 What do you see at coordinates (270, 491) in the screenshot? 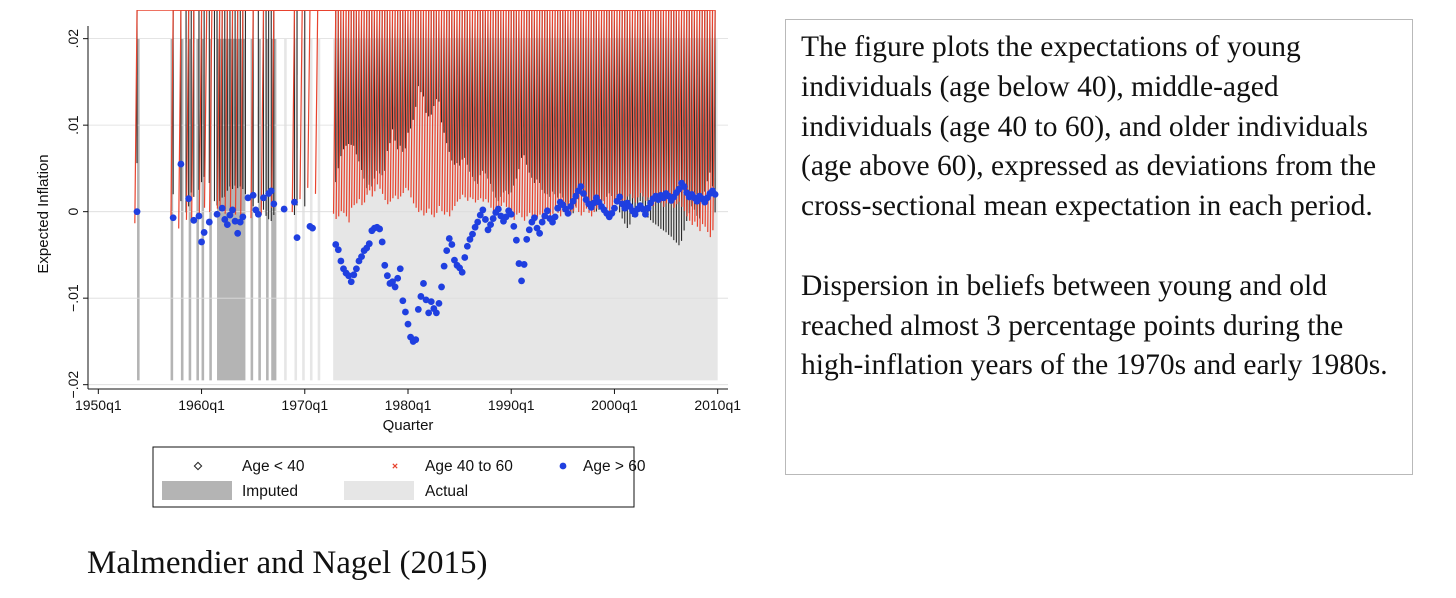
I see `legend-label-imputed: Imputed` at bounding box center [270, 491].